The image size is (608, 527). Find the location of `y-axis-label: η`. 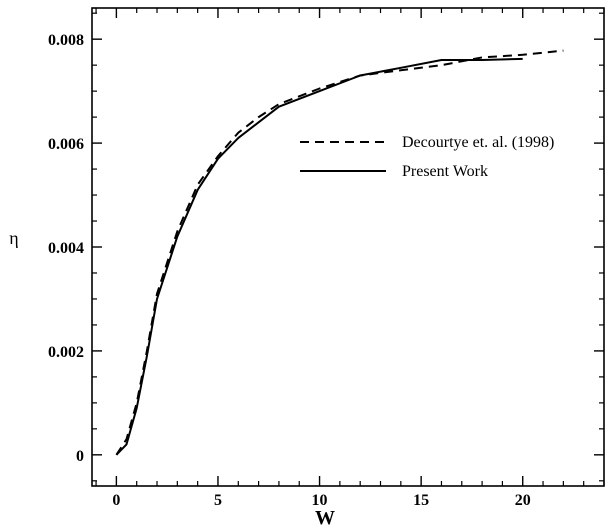

y-axis-label: η is located at coordinates (13, 238).